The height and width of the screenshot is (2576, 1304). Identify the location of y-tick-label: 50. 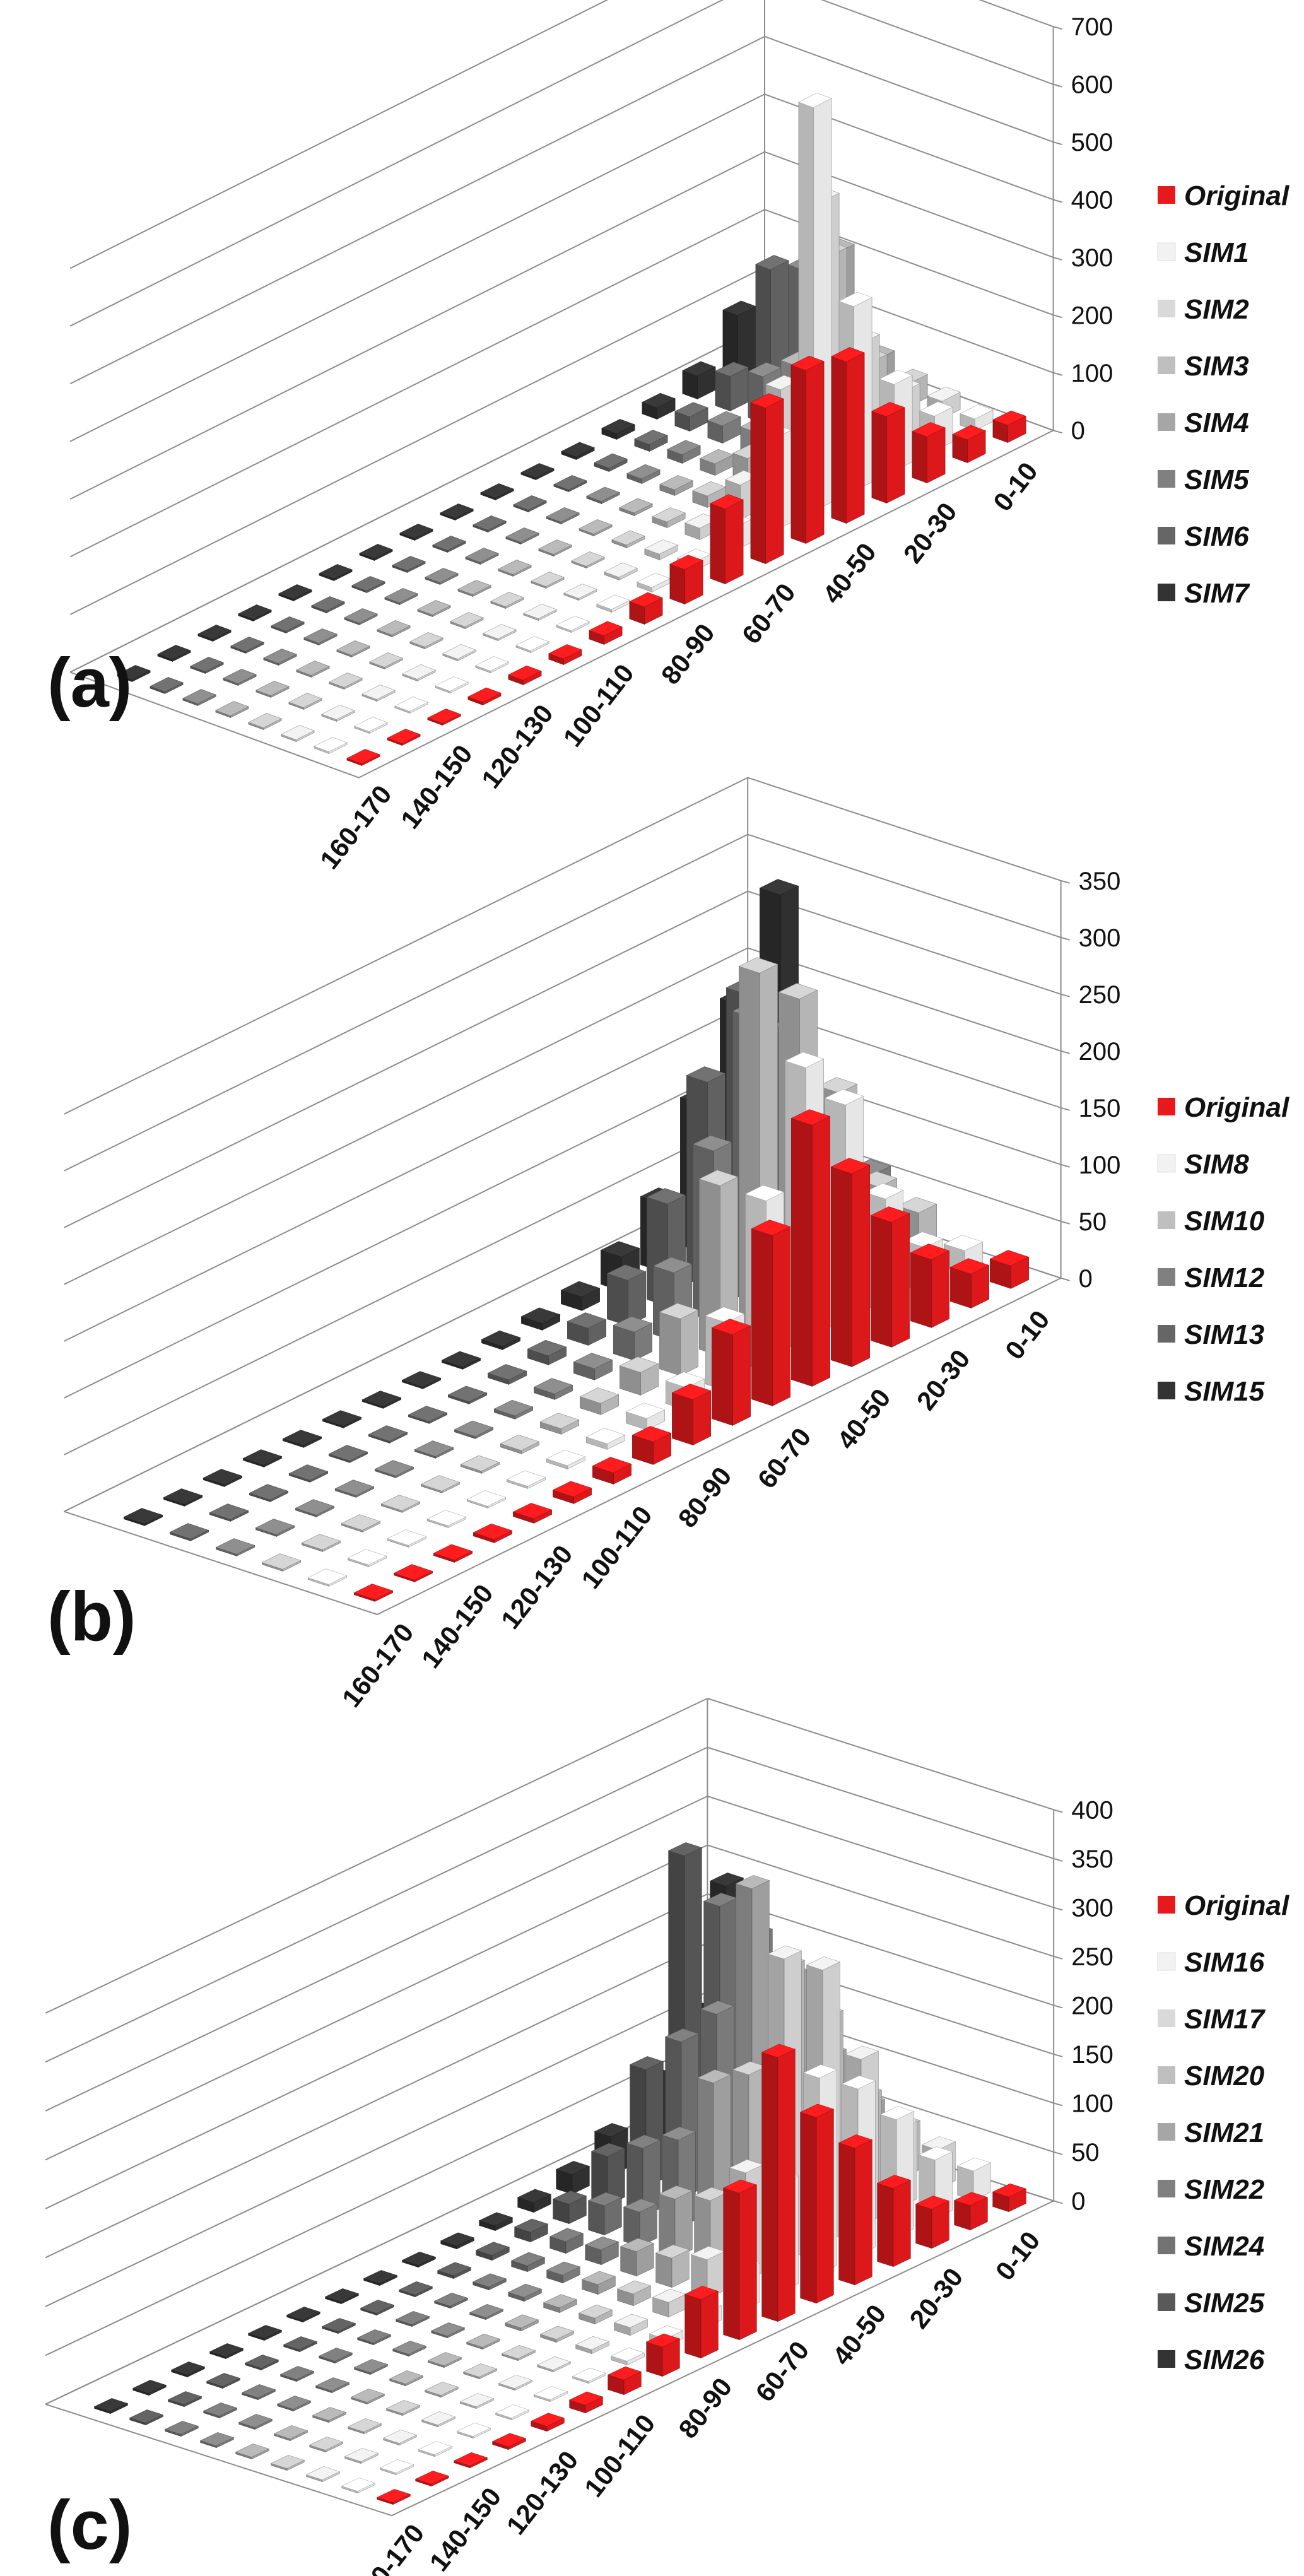
(1085, 2153).